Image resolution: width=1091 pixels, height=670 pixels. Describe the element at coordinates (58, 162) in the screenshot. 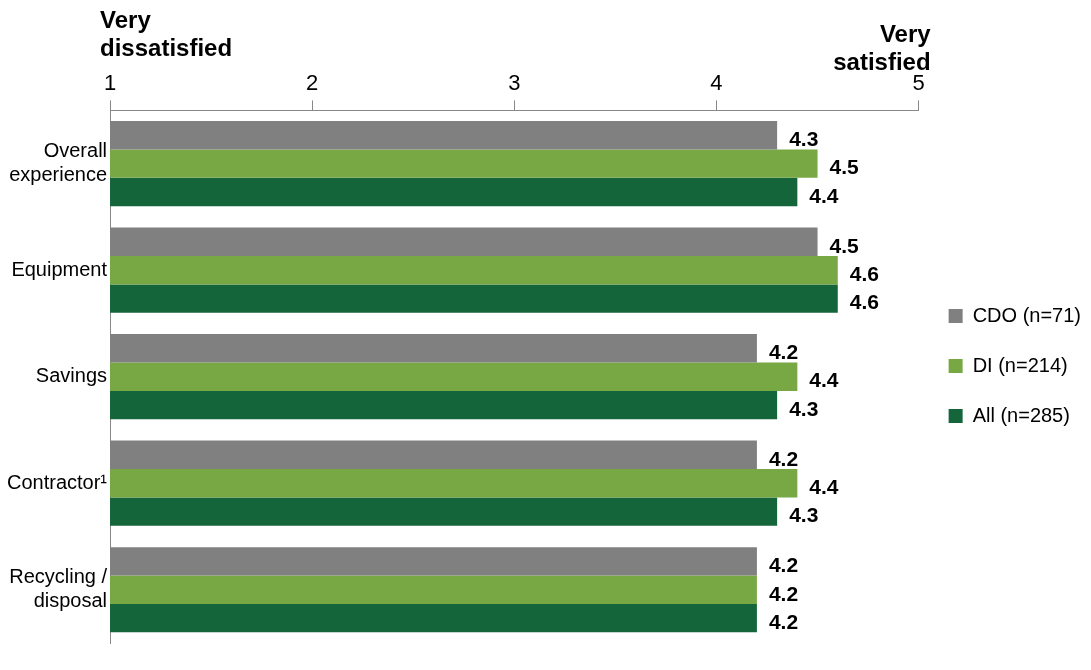

I see `y-tick-label: Overall experience` at that location.